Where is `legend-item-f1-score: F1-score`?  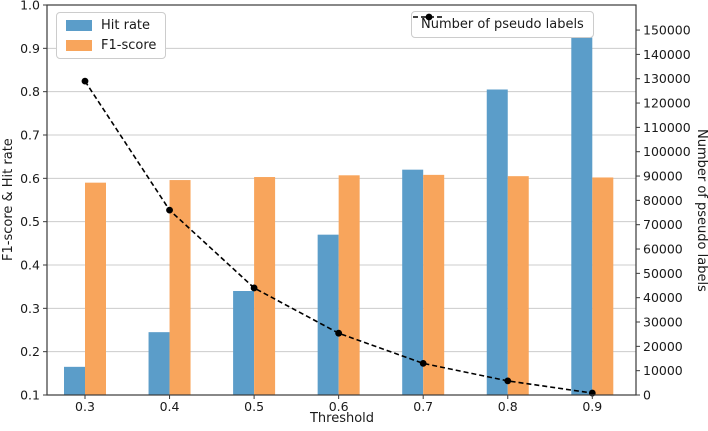
legend-item-f1-score: F1-score is located at coordinates (111, 45).